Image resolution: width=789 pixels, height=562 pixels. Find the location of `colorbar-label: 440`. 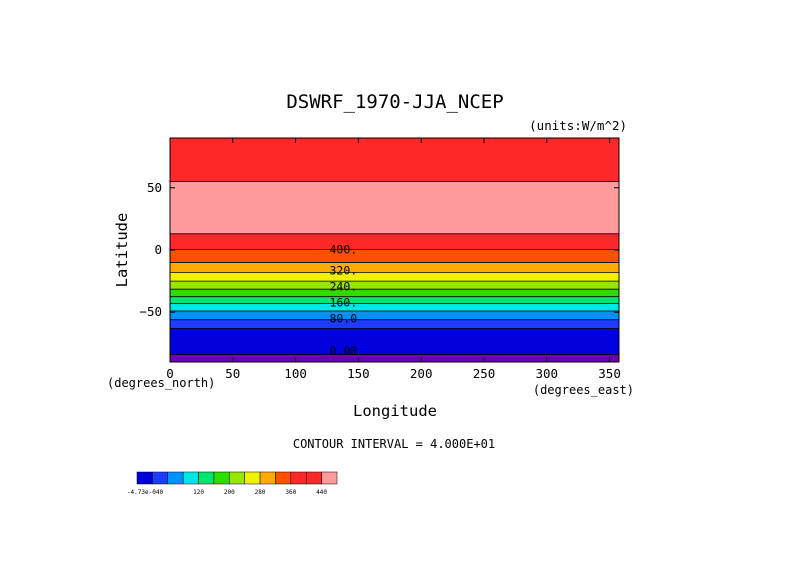

colorbar-label: 440 is located at coordinates (321, 492).